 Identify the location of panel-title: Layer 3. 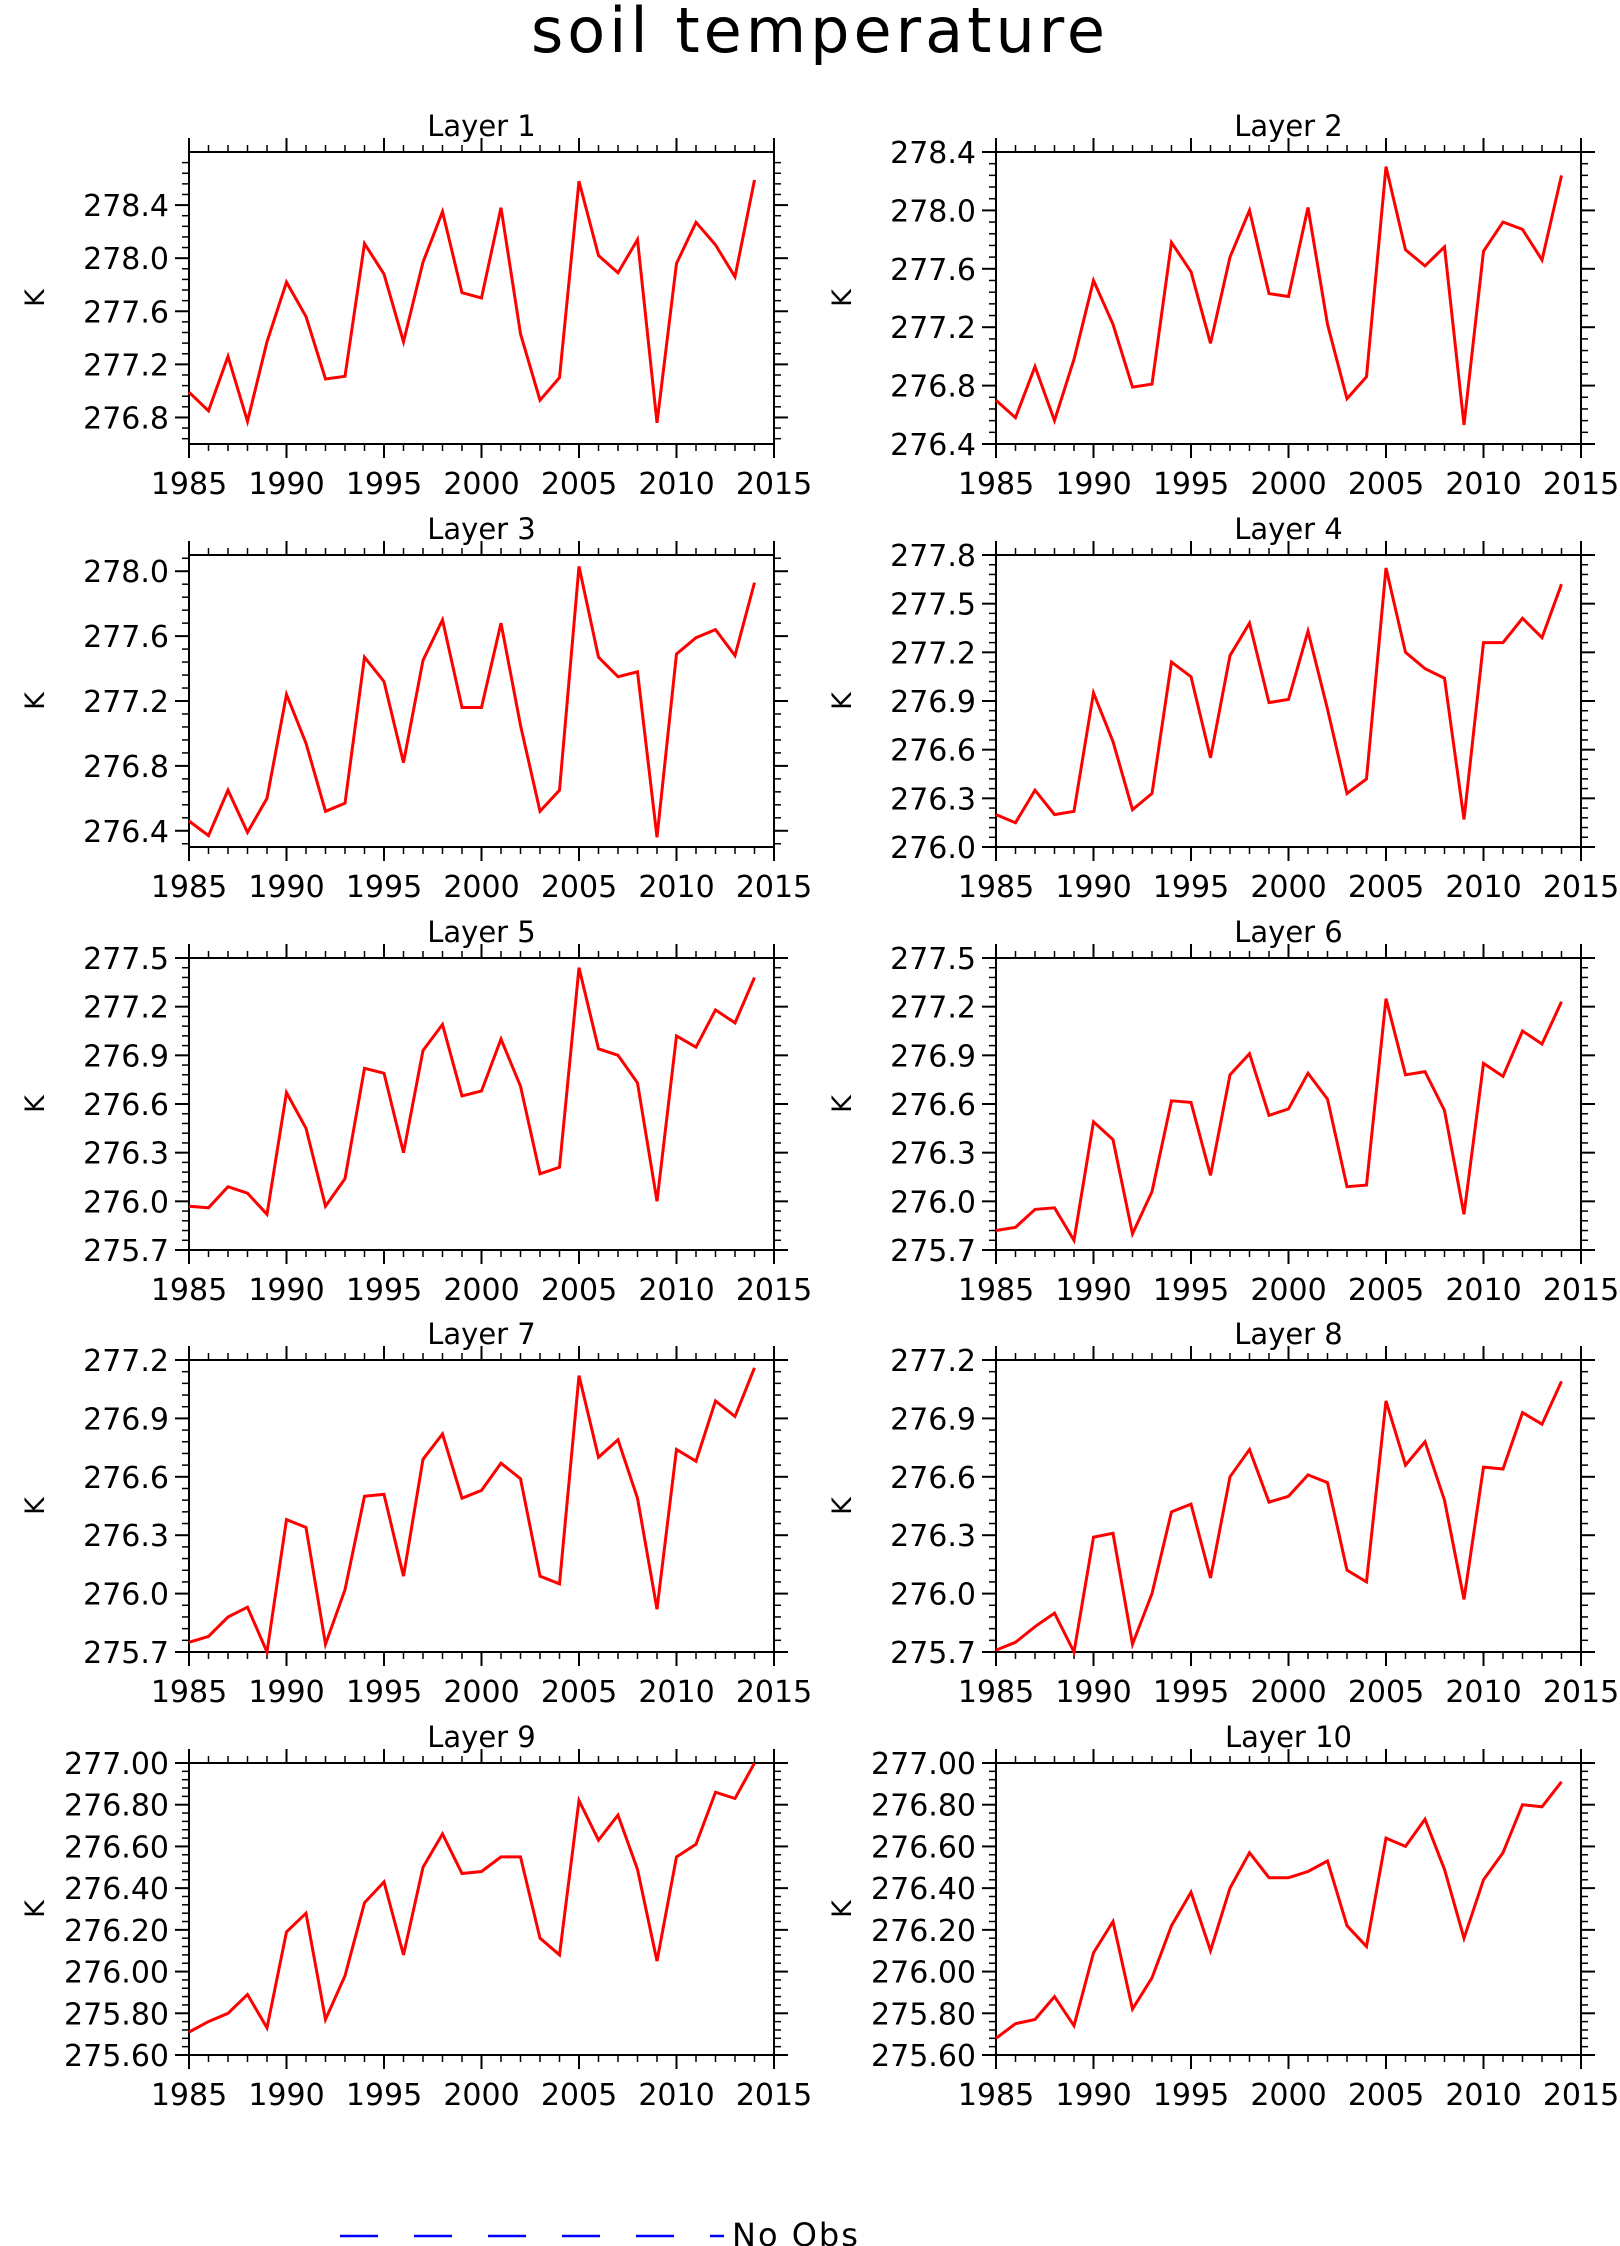
(481, 529).